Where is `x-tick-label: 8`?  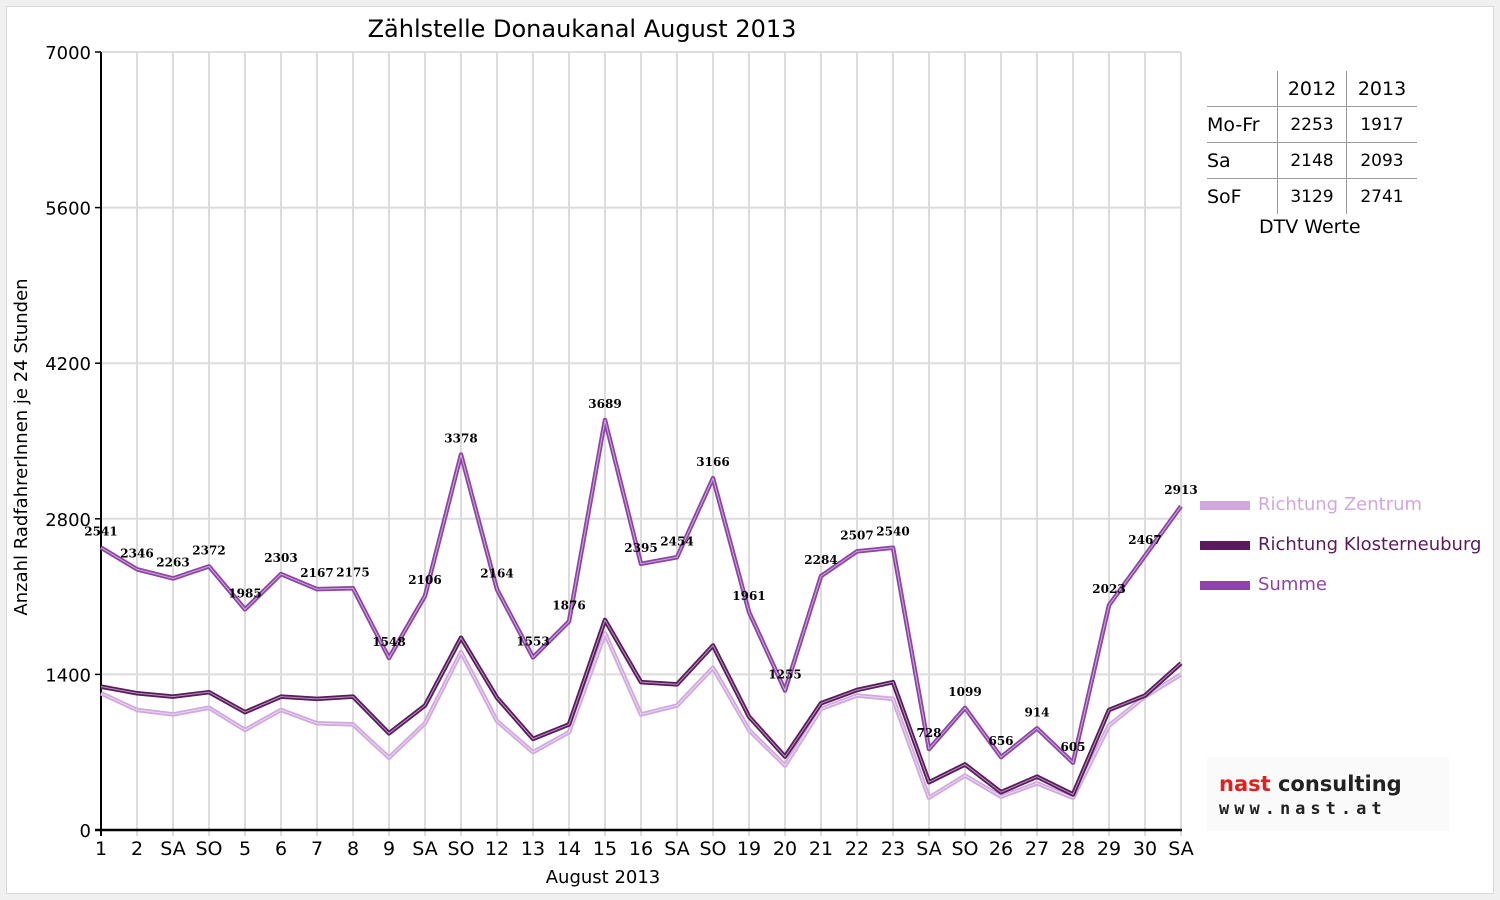
x-tick-label: 8 is located at coordinates (353, 849).